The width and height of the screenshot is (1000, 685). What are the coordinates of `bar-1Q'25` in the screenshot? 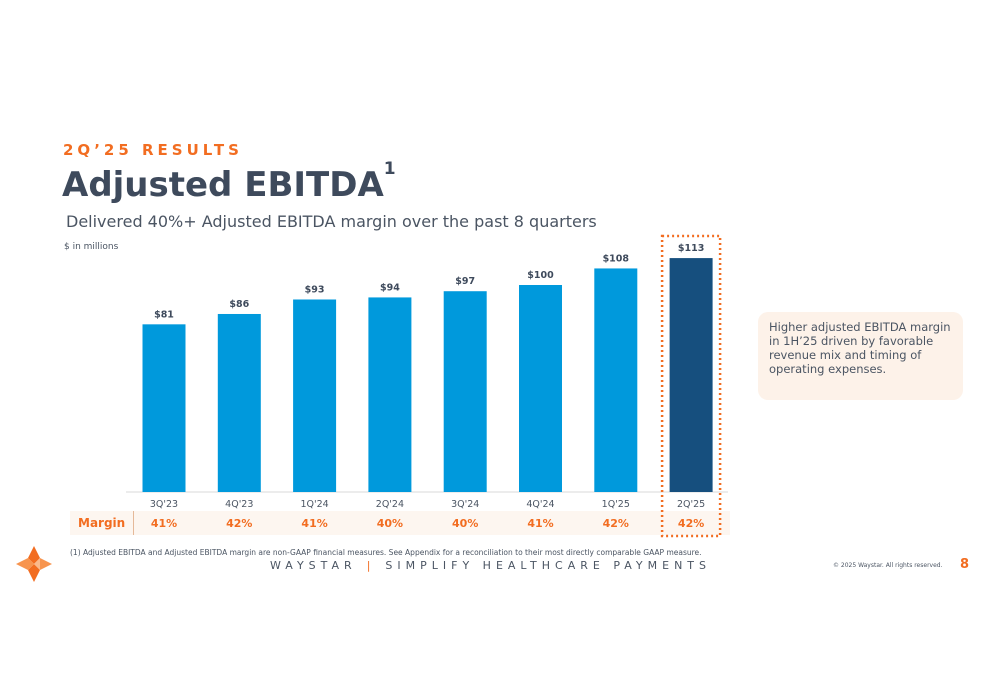 It's located at (616, 380).